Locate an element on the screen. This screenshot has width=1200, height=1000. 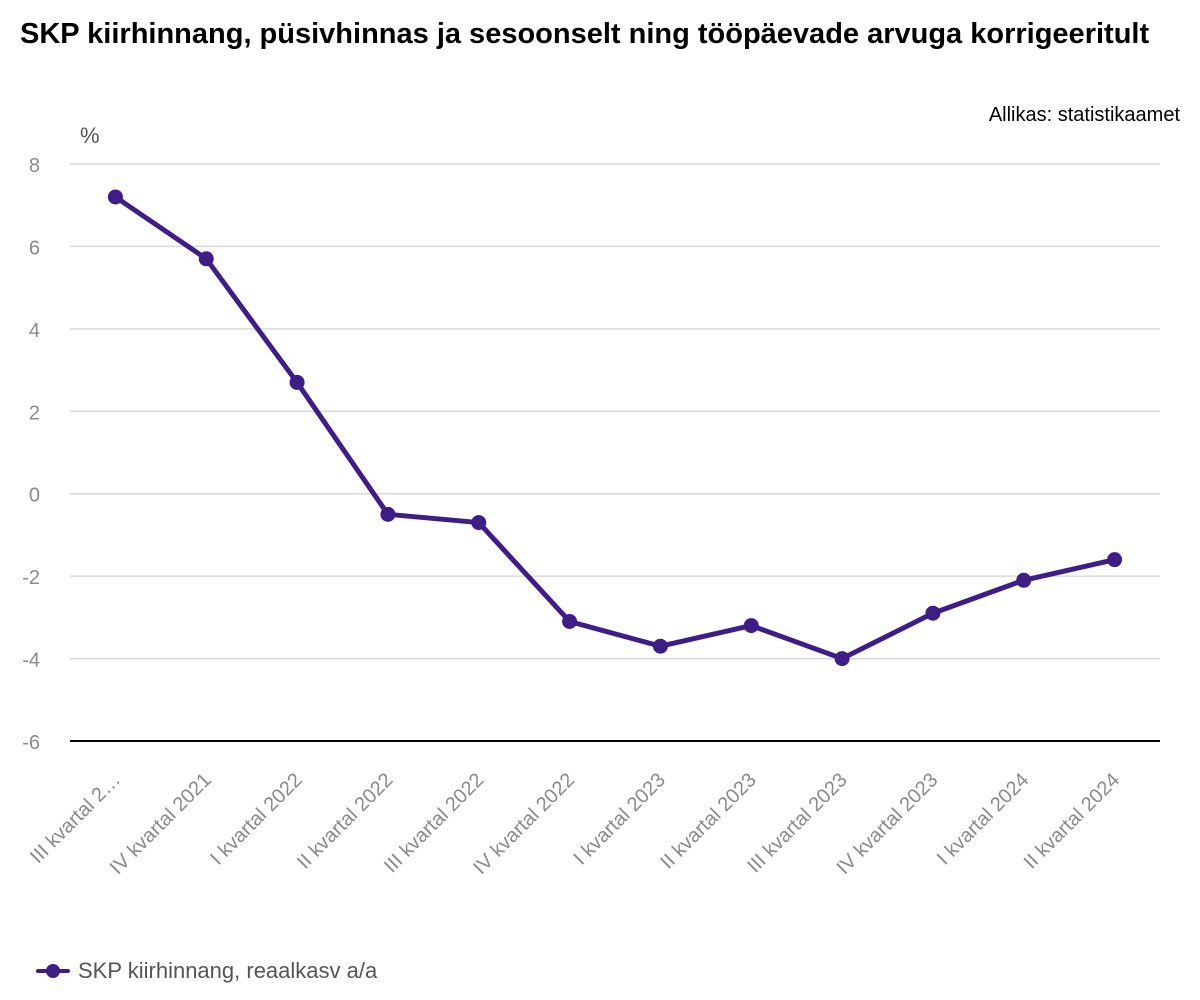
y-tick-label: -6 is located at coordinates (31, 743).